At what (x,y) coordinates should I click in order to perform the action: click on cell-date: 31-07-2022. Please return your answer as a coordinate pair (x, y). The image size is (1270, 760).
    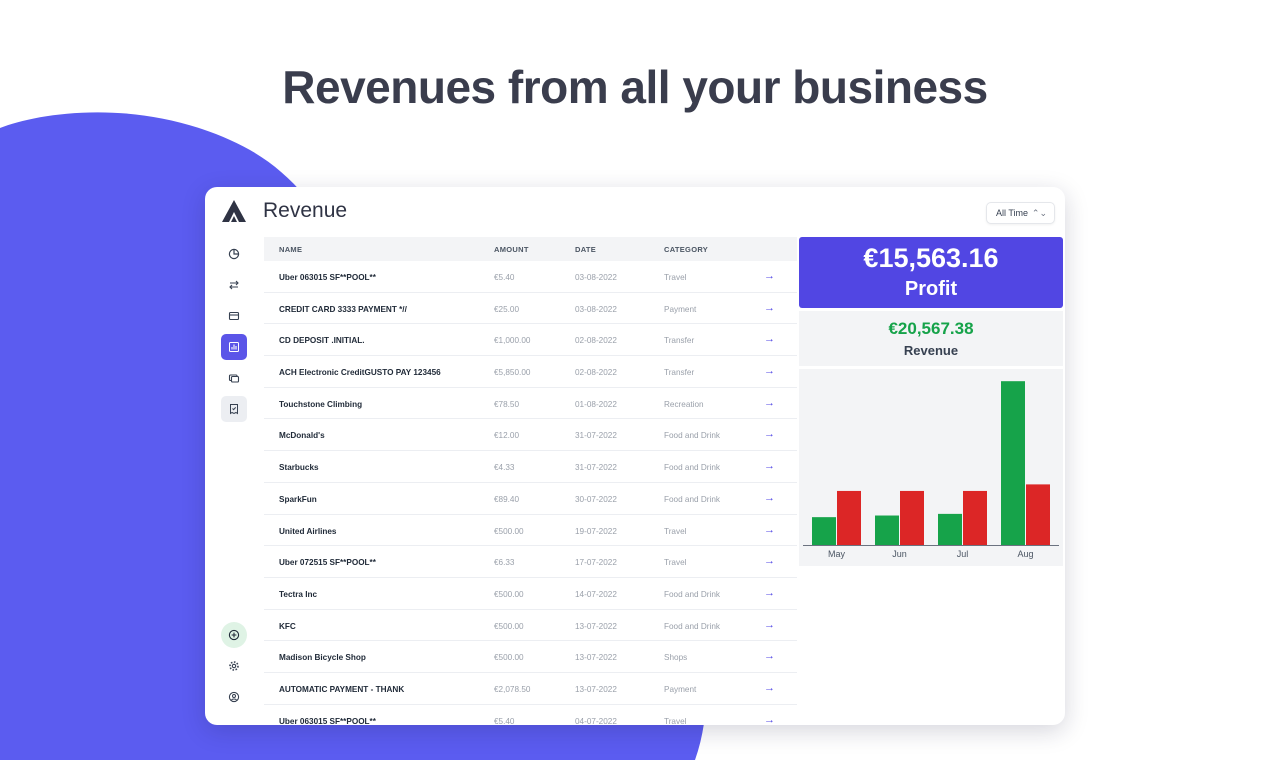
    Looking at the image, I should click on (596, 436).